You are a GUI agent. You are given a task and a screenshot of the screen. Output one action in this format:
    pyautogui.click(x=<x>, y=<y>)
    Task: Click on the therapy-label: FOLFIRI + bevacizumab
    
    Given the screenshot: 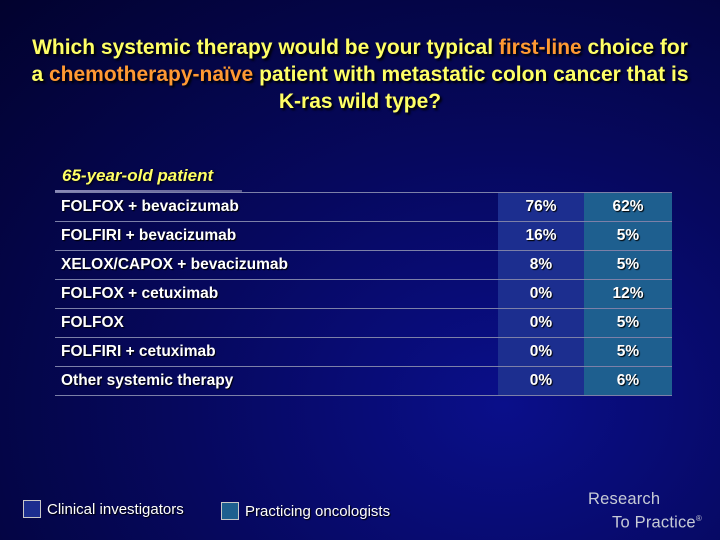 What is the action you would take?
    pyautogui.click(x=276, y=236)
    